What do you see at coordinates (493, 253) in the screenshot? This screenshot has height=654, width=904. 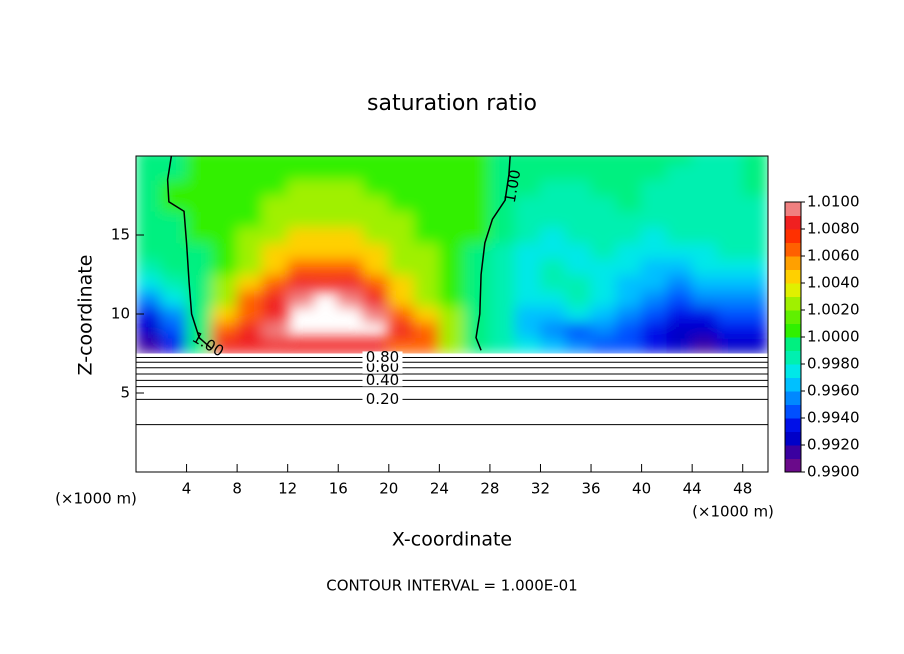 I see `contour-curve` at bounding box center [493, 253].